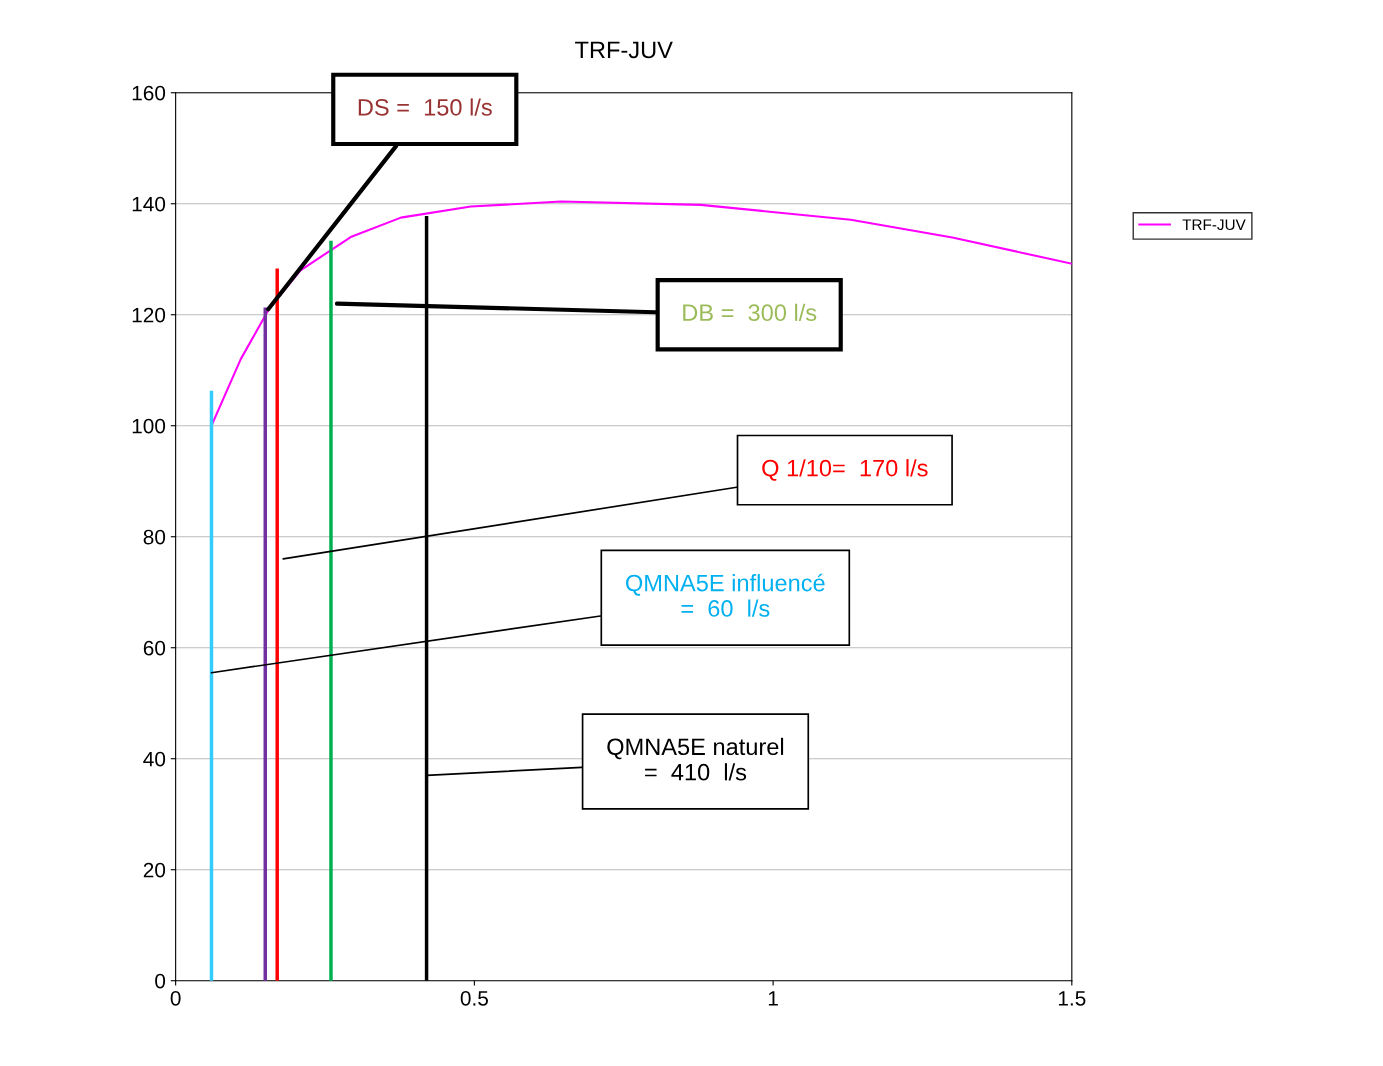 This screenshot has width=1383, height=1066. What do you see at coordinates (474, 998) in the screenshot?
I see `x-tick-label: 0.5` at bounding box center [474, 998].